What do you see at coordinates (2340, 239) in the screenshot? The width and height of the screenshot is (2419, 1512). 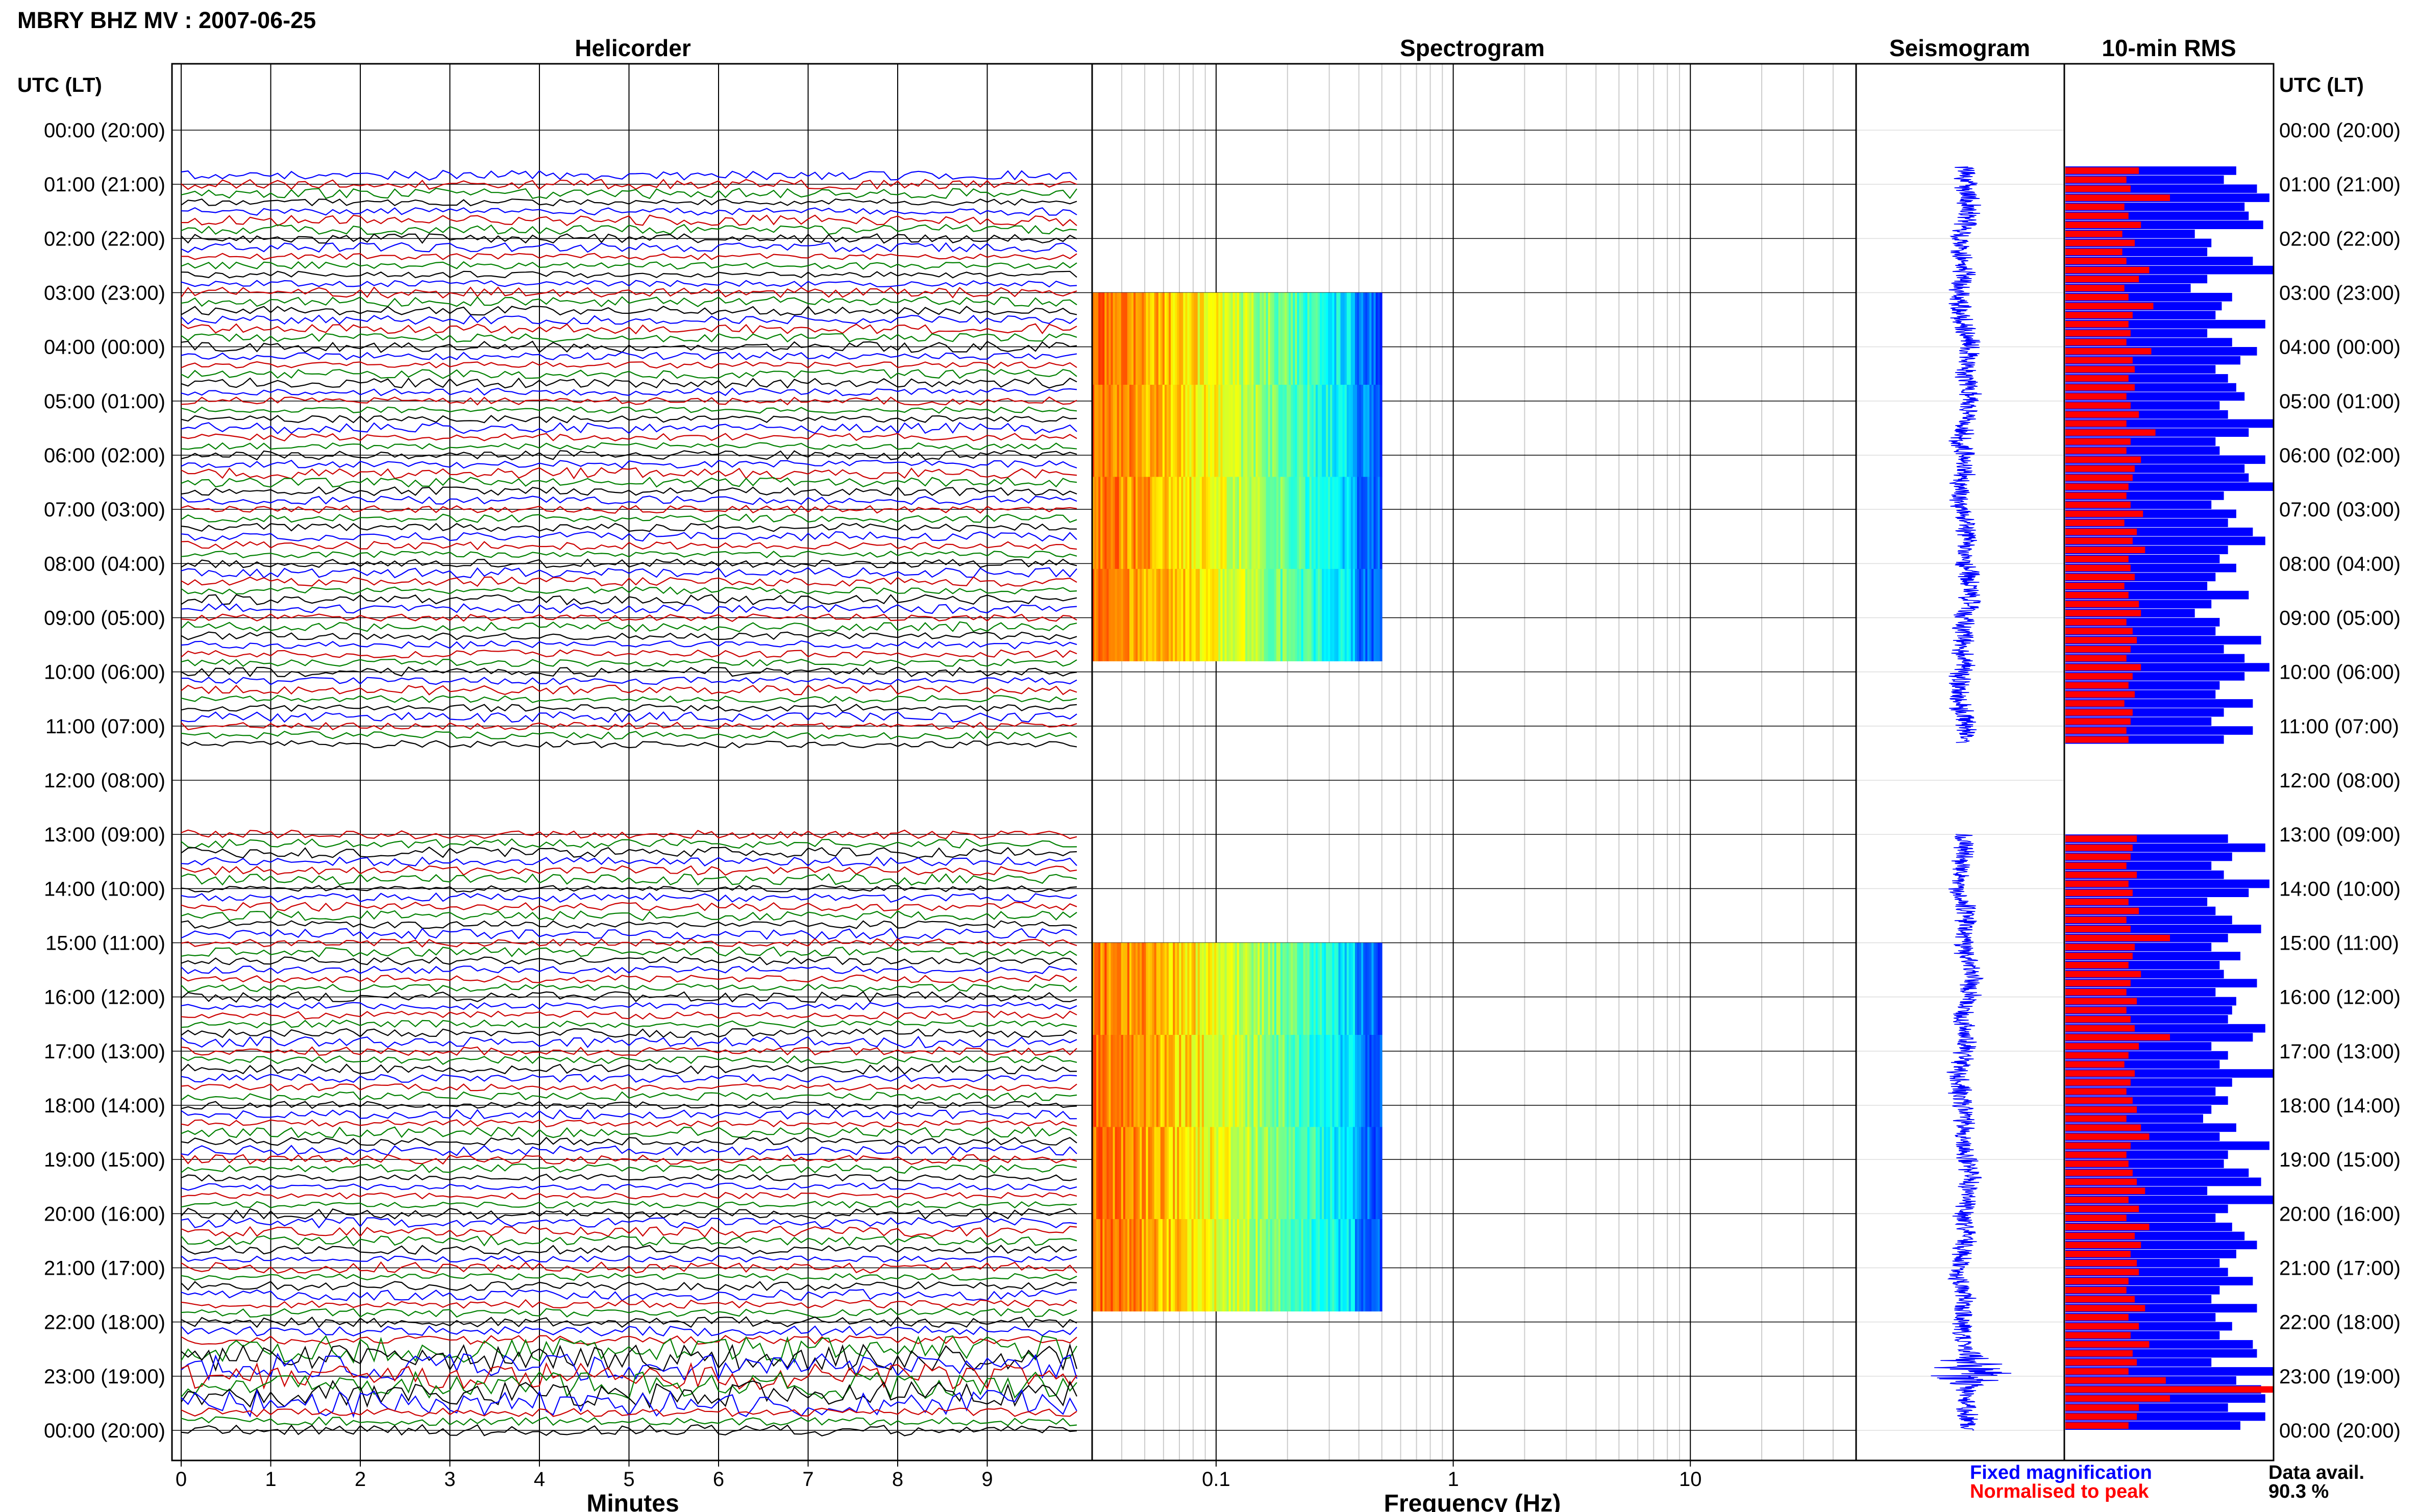 I see `hour-label-right: 02:00 (22:00)` at bounding box center [2340, 239].